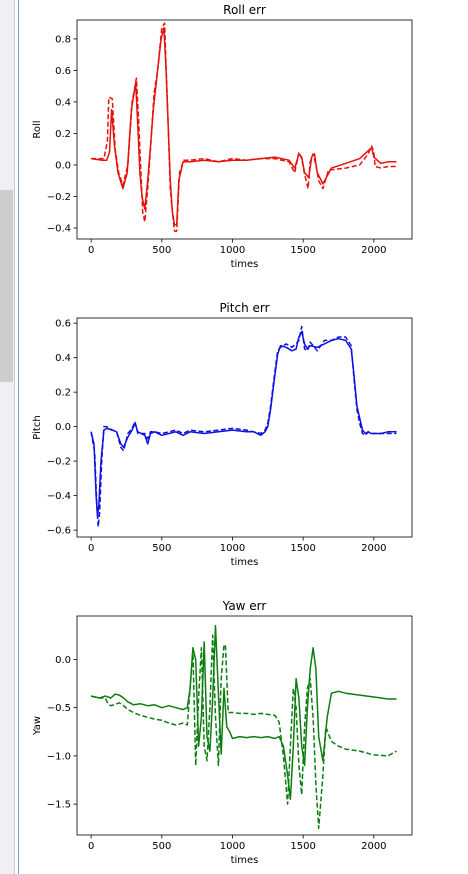 The image size is (468, 874). Describe the element at coordinates (161, 846) in the screenshot. I see `yaw-x-tick-label: 500` at that location.